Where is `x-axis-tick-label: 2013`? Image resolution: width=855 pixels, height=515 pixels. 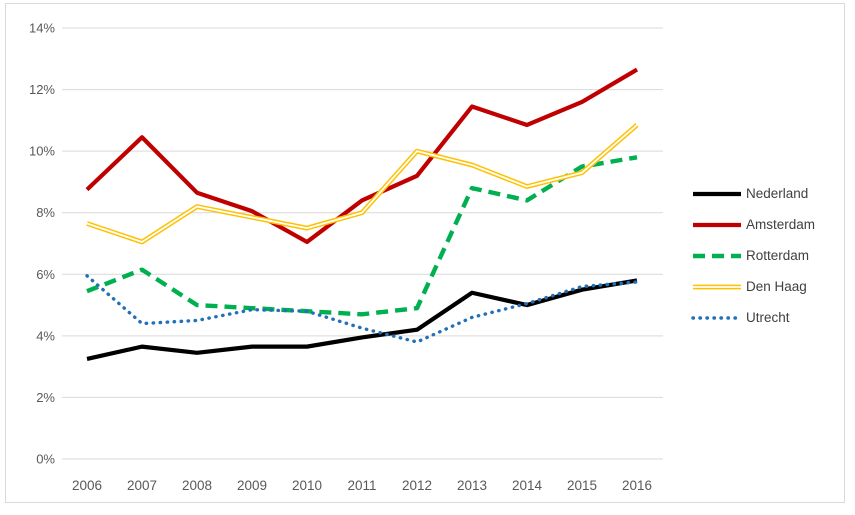 x-axis-tick-label: 2013 is located at coordinates (472, 485).